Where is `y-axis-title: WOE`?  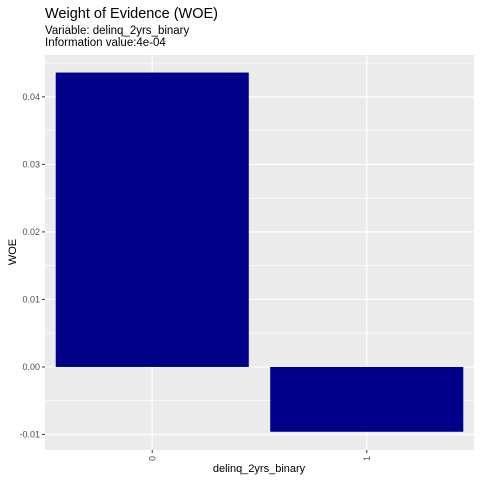 y-axis-title: WOE is located at coordinates (13, 252).